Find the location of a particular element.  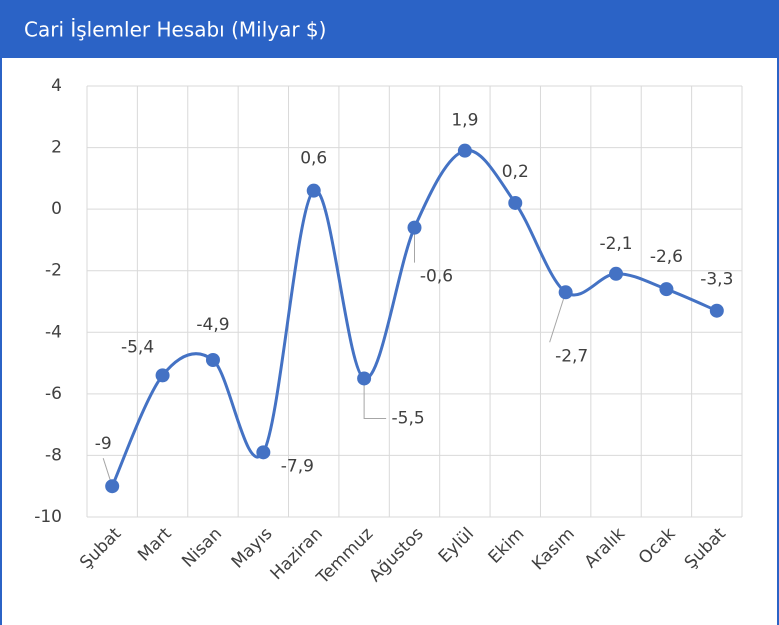

y-tick-label: -10 is located at coordinates (48, 517).